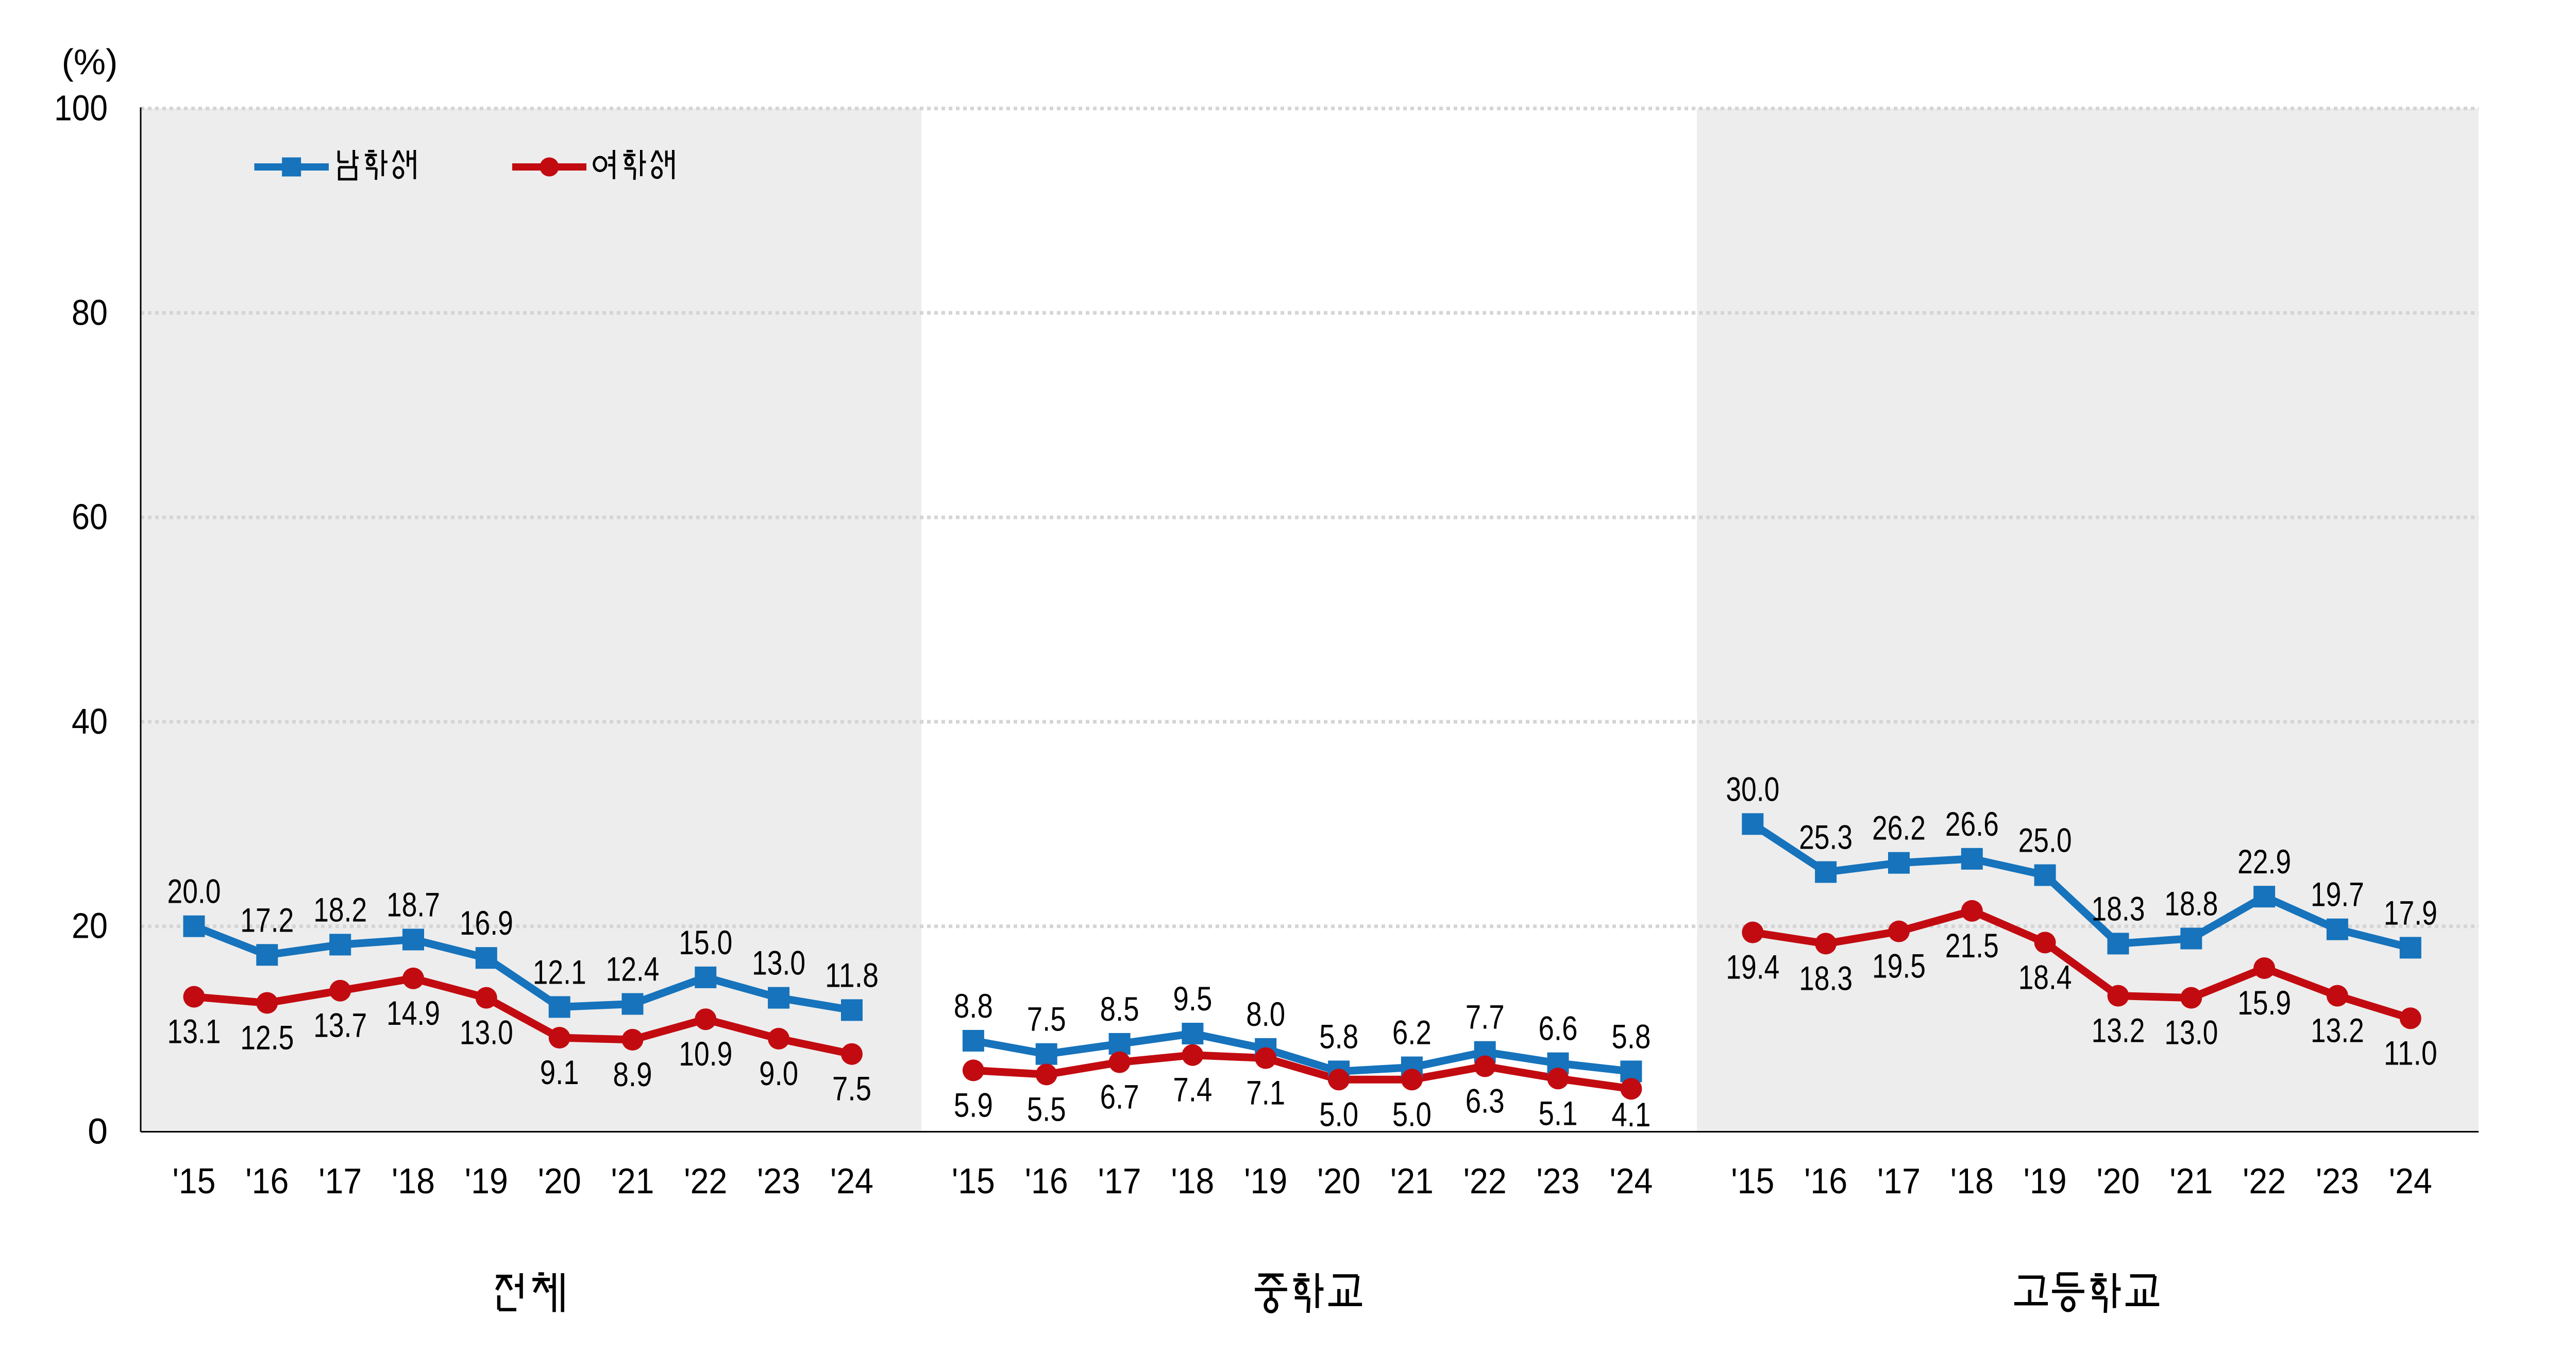 The image size is (2576, 1369). Describe the element at coordinates (340, 1025) in the screenshot. I see `svg-text: 13.7` at that location.